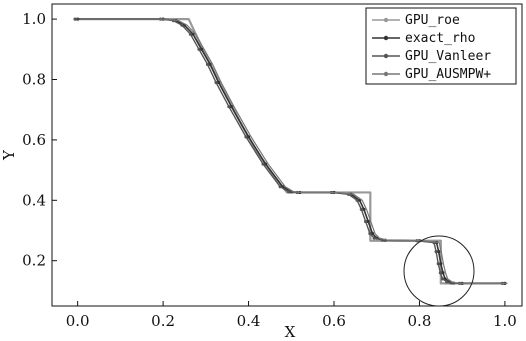 This screenshot has height=341, width=526. What do you see at coordinates (34, 19) in the screenshot?
I see `y-tick-label: 1.0` at bounding box center [34, 19].